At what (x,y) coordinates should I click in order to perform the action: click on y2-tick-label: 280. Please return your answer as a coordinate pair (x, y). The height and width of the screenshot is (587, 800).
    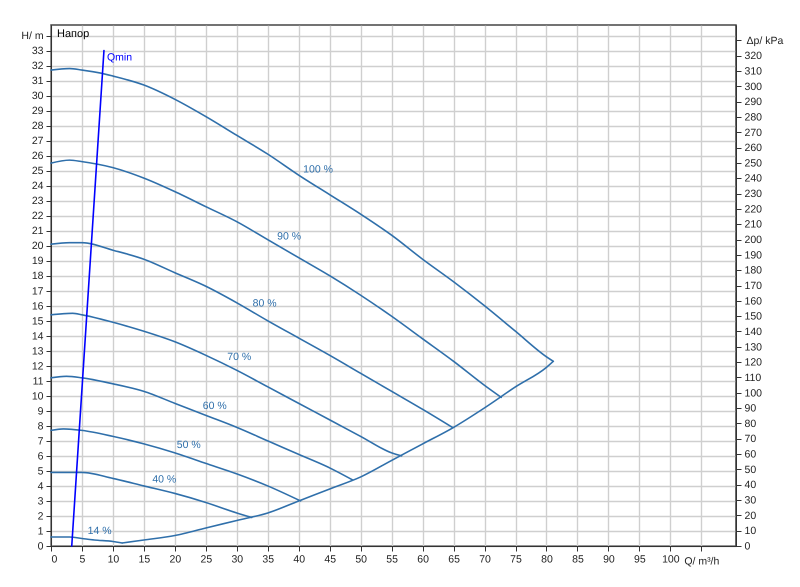
    Looking at the image, I should click on (753, 117).